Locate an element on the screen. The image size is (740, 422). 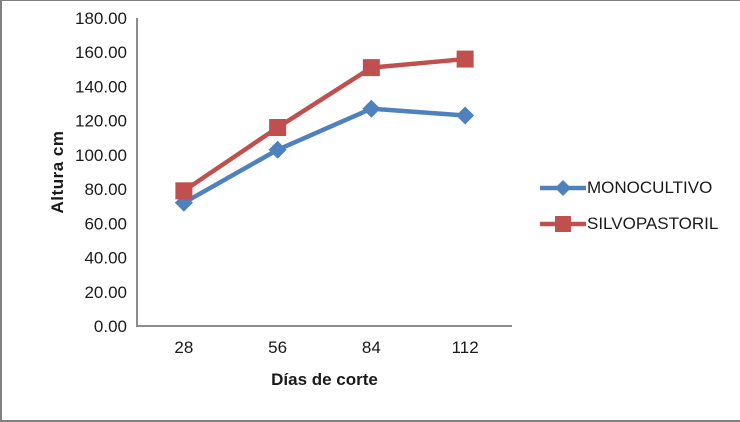
y-tick-label: 60.00 is located at coordinates (105, 223).